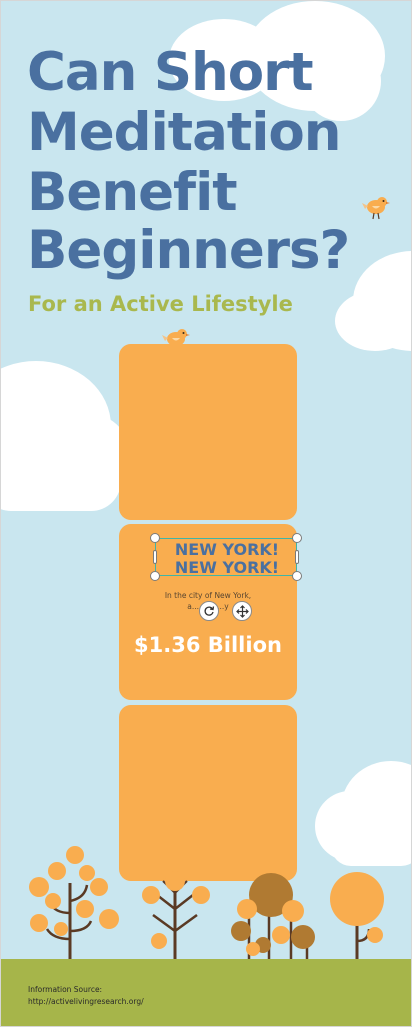  What do you see at coordinates (155, 557) in the screenshot?
I see `resize-handle-left` at bounding box center [155, 557].